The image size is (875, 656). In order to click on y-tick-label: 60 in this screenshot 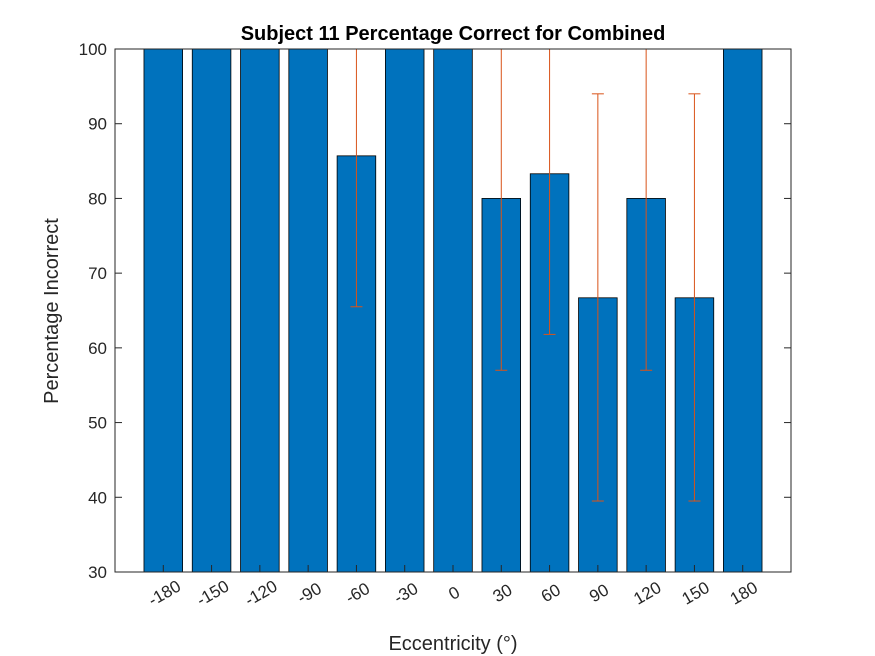, I will do `click(97, 348)`.